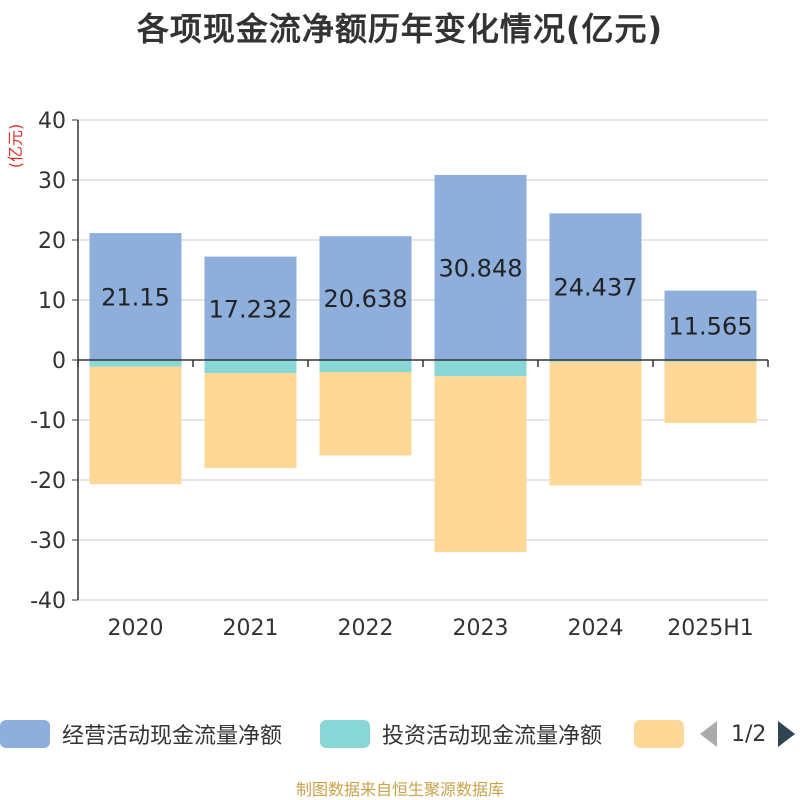  I want to click on legend-item-investing: 投资活动现金流量净额, so click(461, 734).